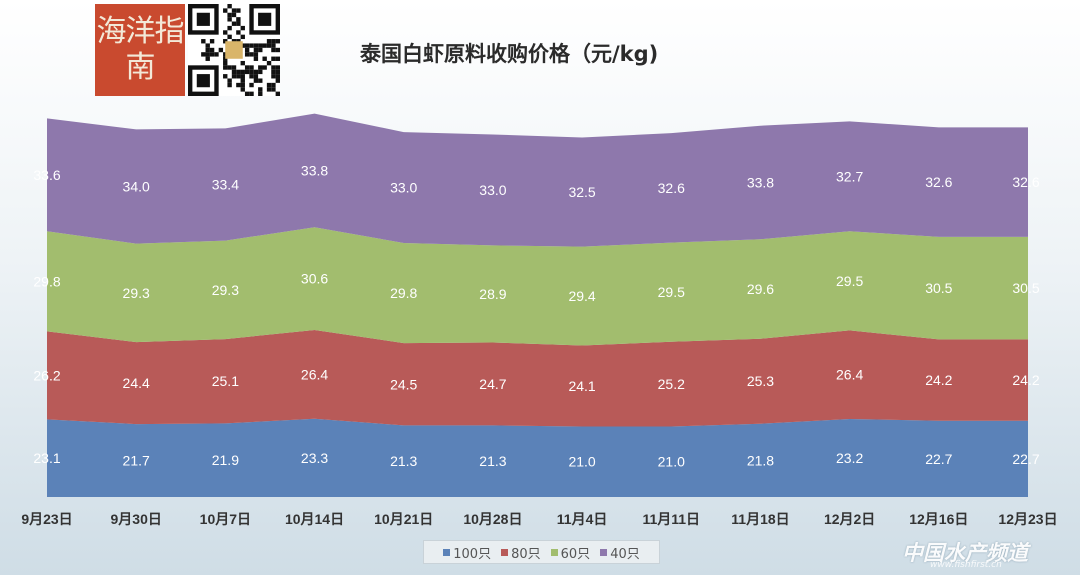 The width and height of the screenshot is (1080, 575). I want to click on data-label: 21.9, so click(225, 460).